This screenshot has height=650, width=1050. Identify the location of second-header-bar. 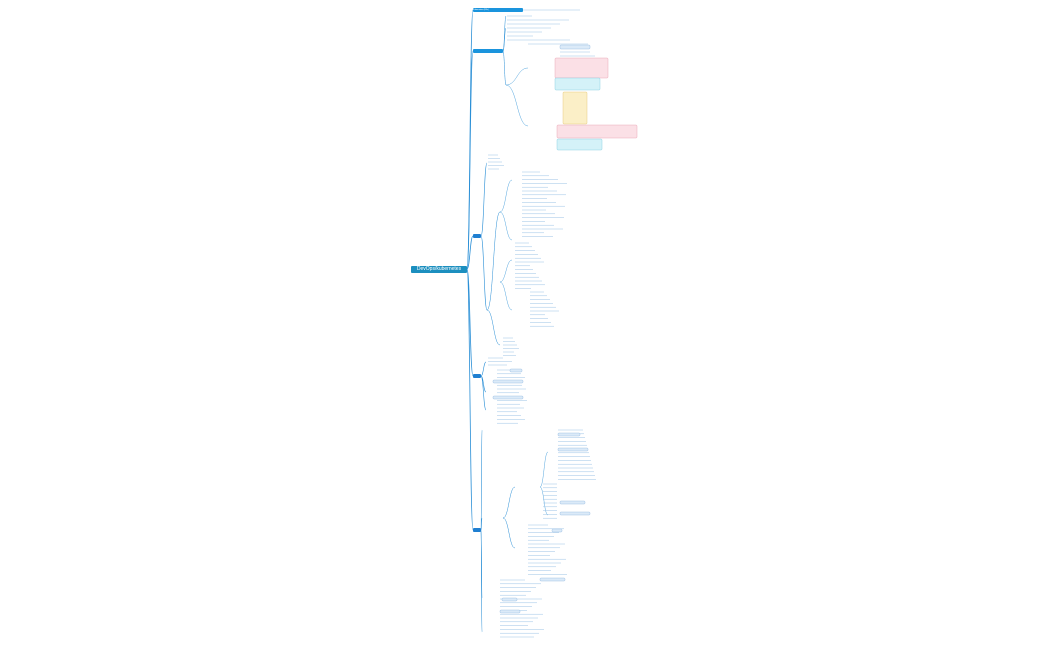
(488, 51).